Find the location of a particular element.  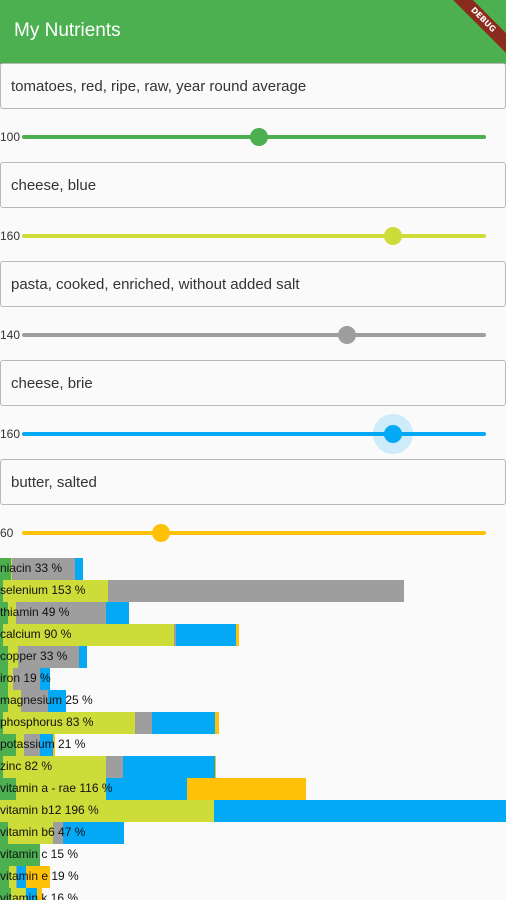

nutrient-label: vitamin c 15 % is located at coordinates (39, 854).